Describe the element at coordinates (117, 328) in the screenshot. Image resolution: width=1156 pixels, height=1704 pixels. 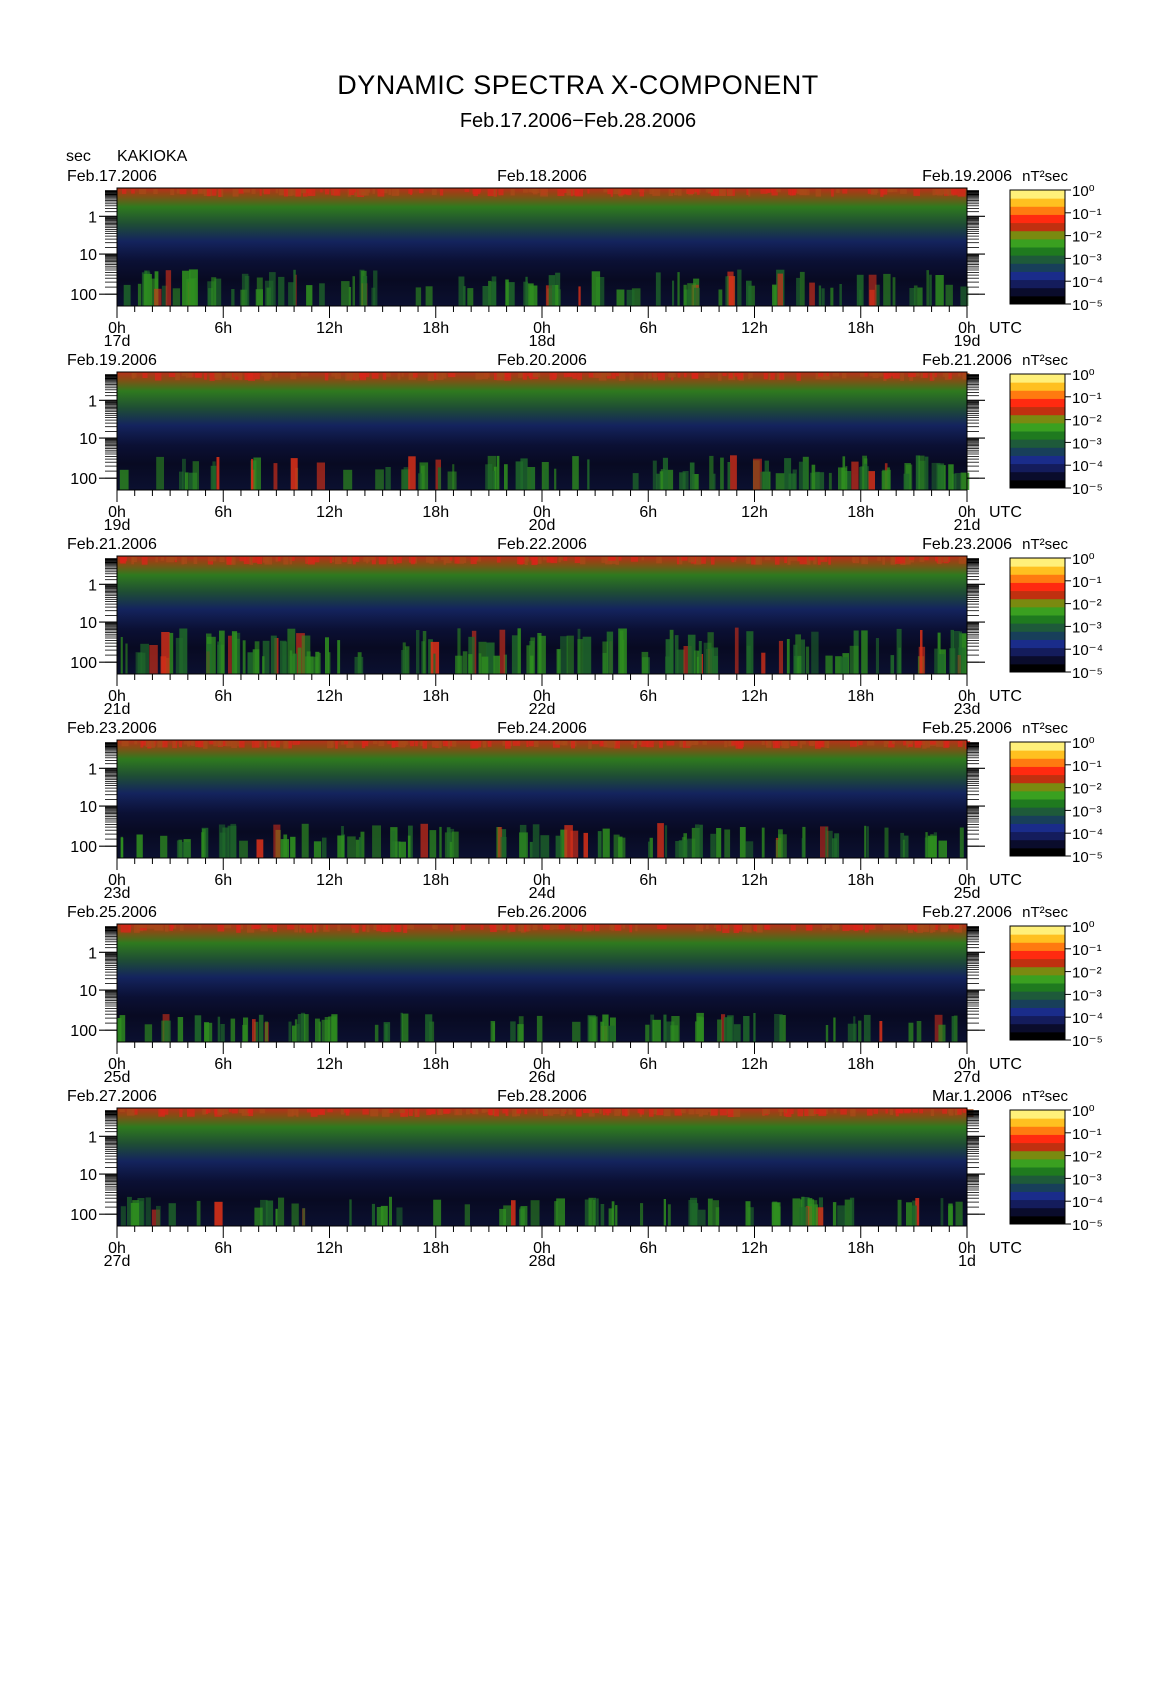
I see `x-tick-label: 0h` at that location.